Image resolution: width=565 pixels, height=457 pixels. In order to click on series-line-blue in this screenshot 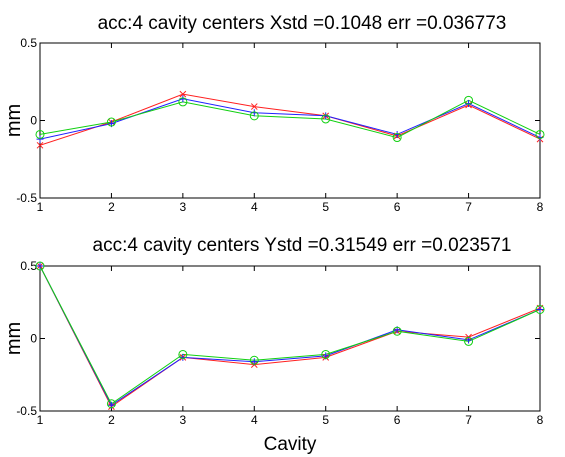, I will do `click(290, 119)`.